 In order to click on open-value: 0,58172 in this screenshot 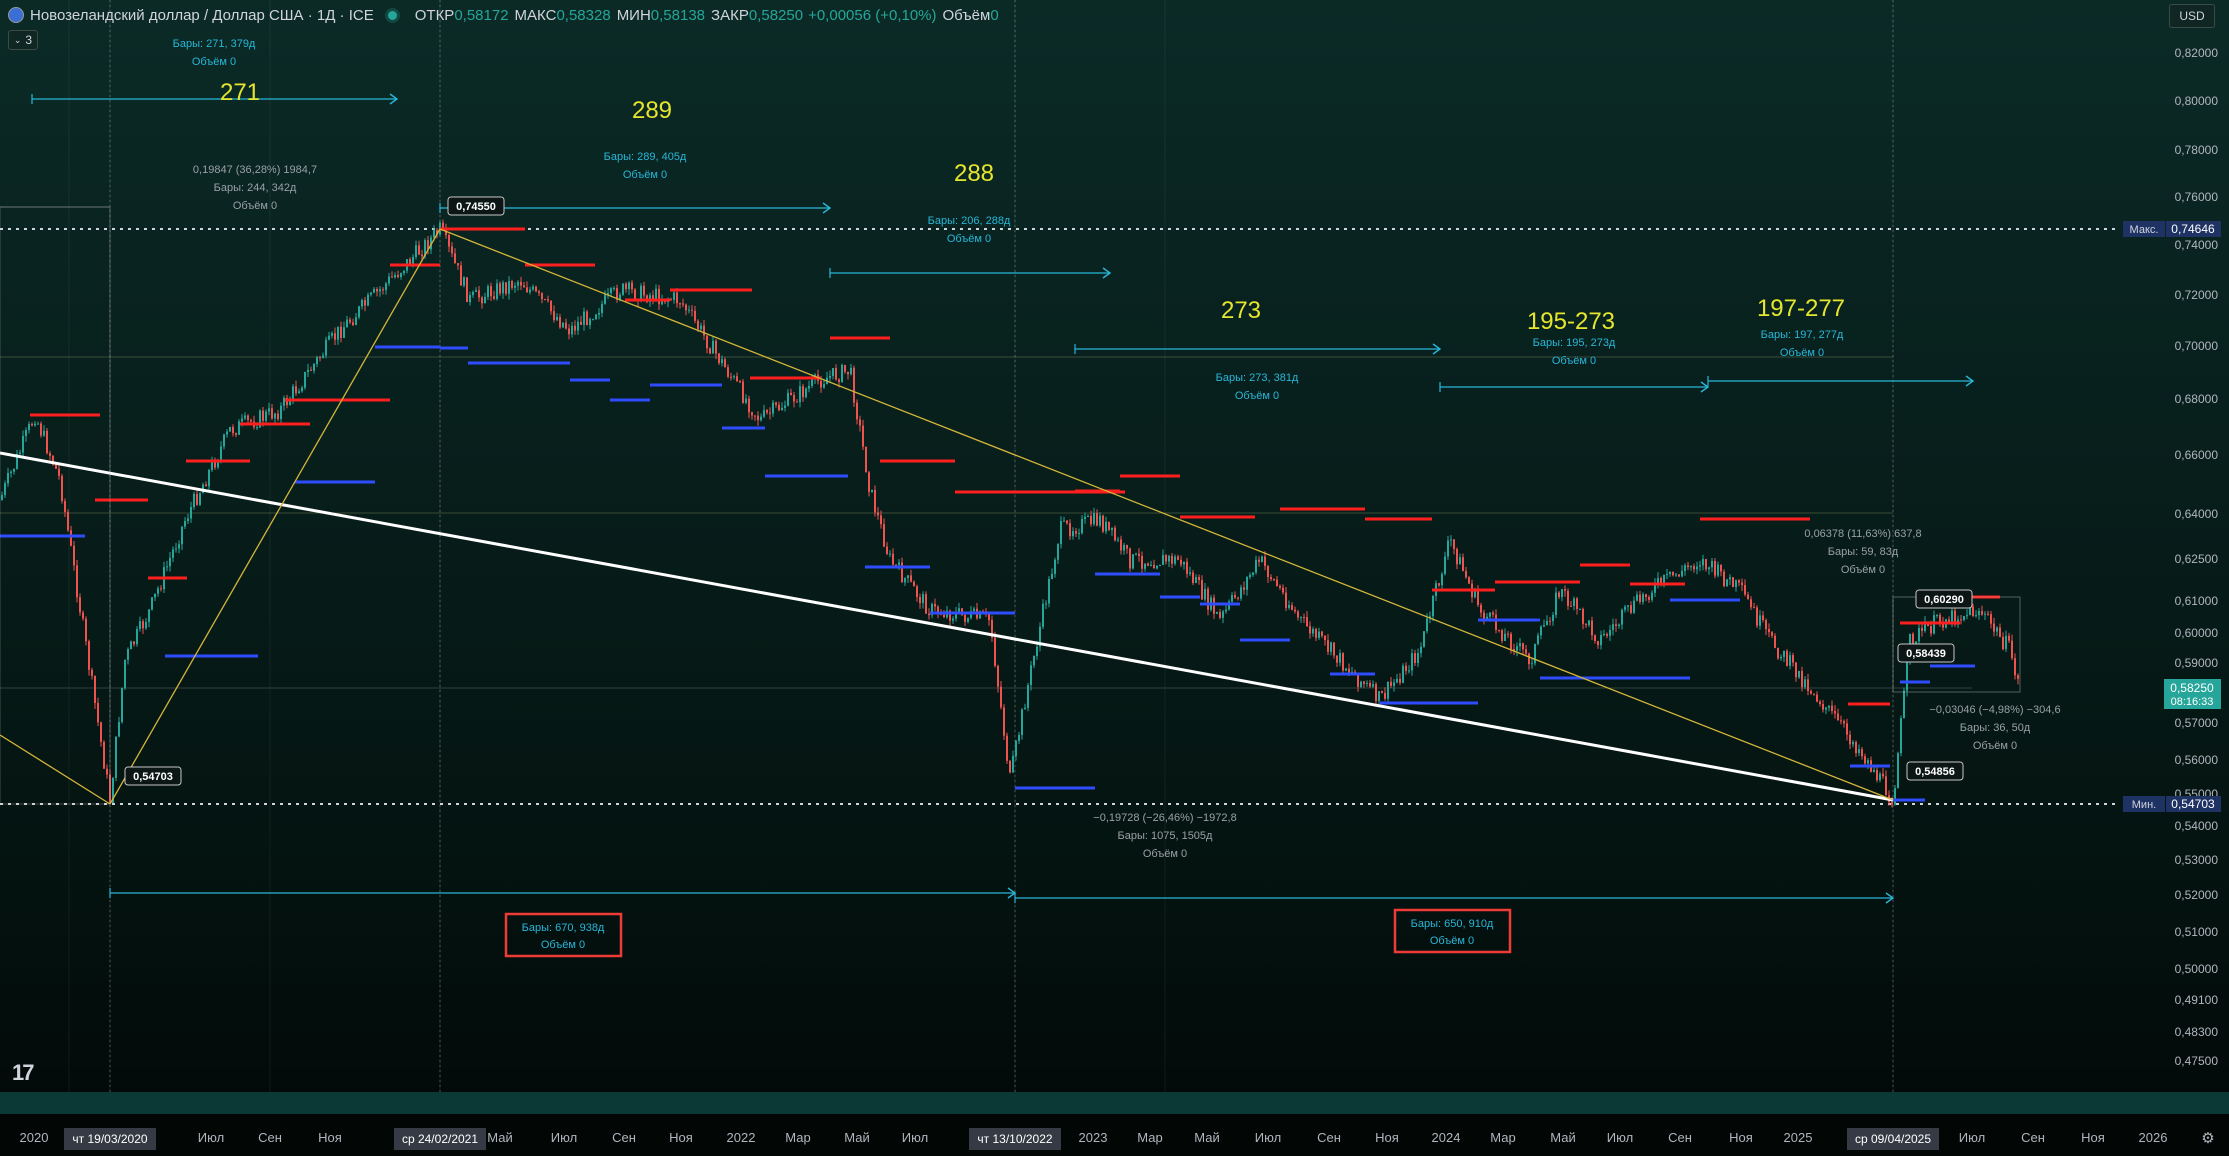, I will do `click(481, 15)`.